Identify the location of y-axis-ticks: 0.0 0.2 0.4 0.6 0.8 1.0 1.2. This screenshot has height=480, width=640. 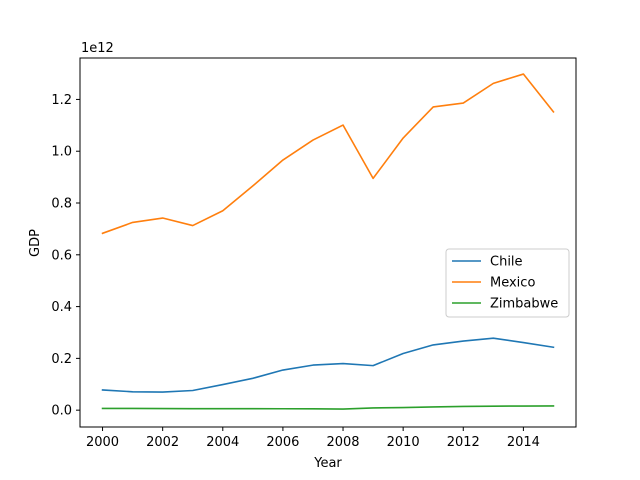
(65, 256).